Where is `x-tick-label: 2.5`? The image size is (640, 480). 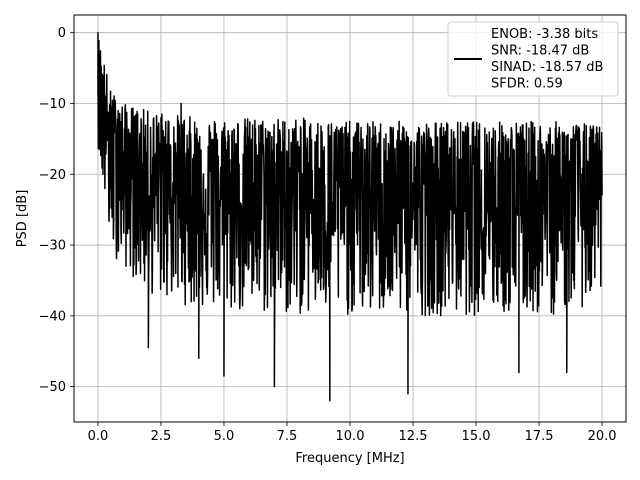
x-tick-label: 2.5 is located at coordinates (161, 436).